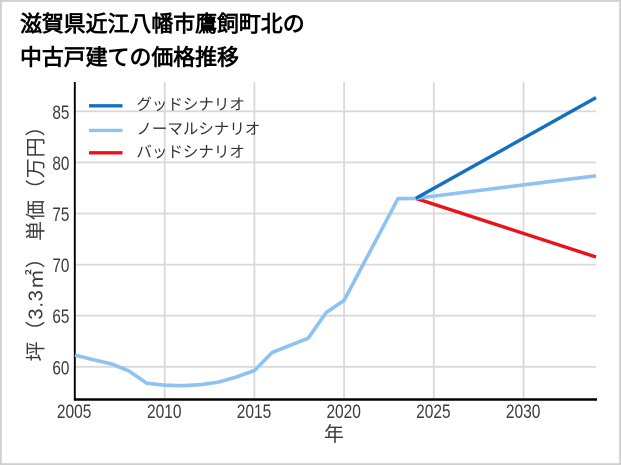  Describe the element at coordinates (36, 239) in the screenshot. I see `svg-text: 坪（3.3㎡） 単価（万円）` at that location.